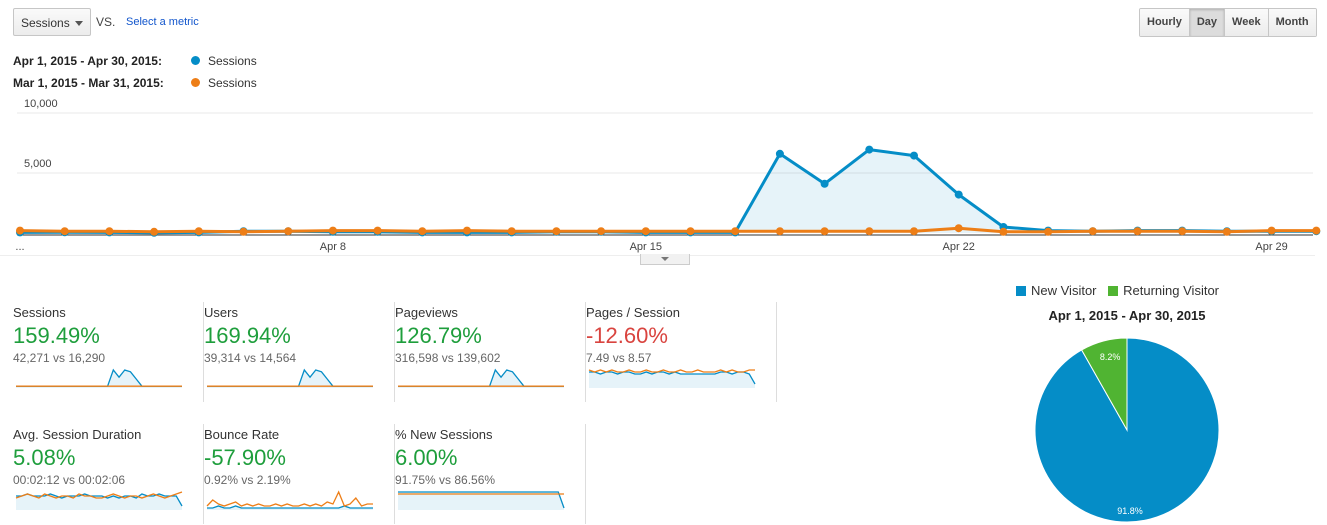 The image size is (1327, 525). I want to click on scorecard-change: 6.00%, so click(426, 457).